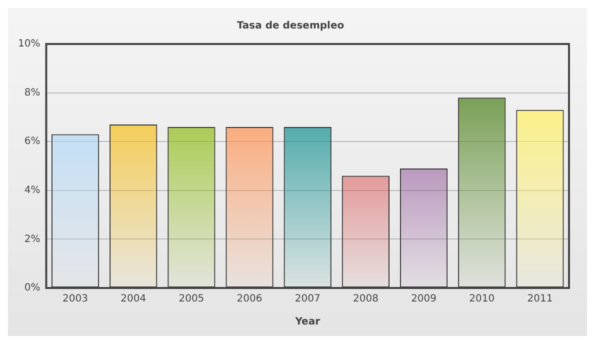  Describe the element at coordinates (191, 299) in the screenshot. I see `x-tick-label: 2005` at that location.